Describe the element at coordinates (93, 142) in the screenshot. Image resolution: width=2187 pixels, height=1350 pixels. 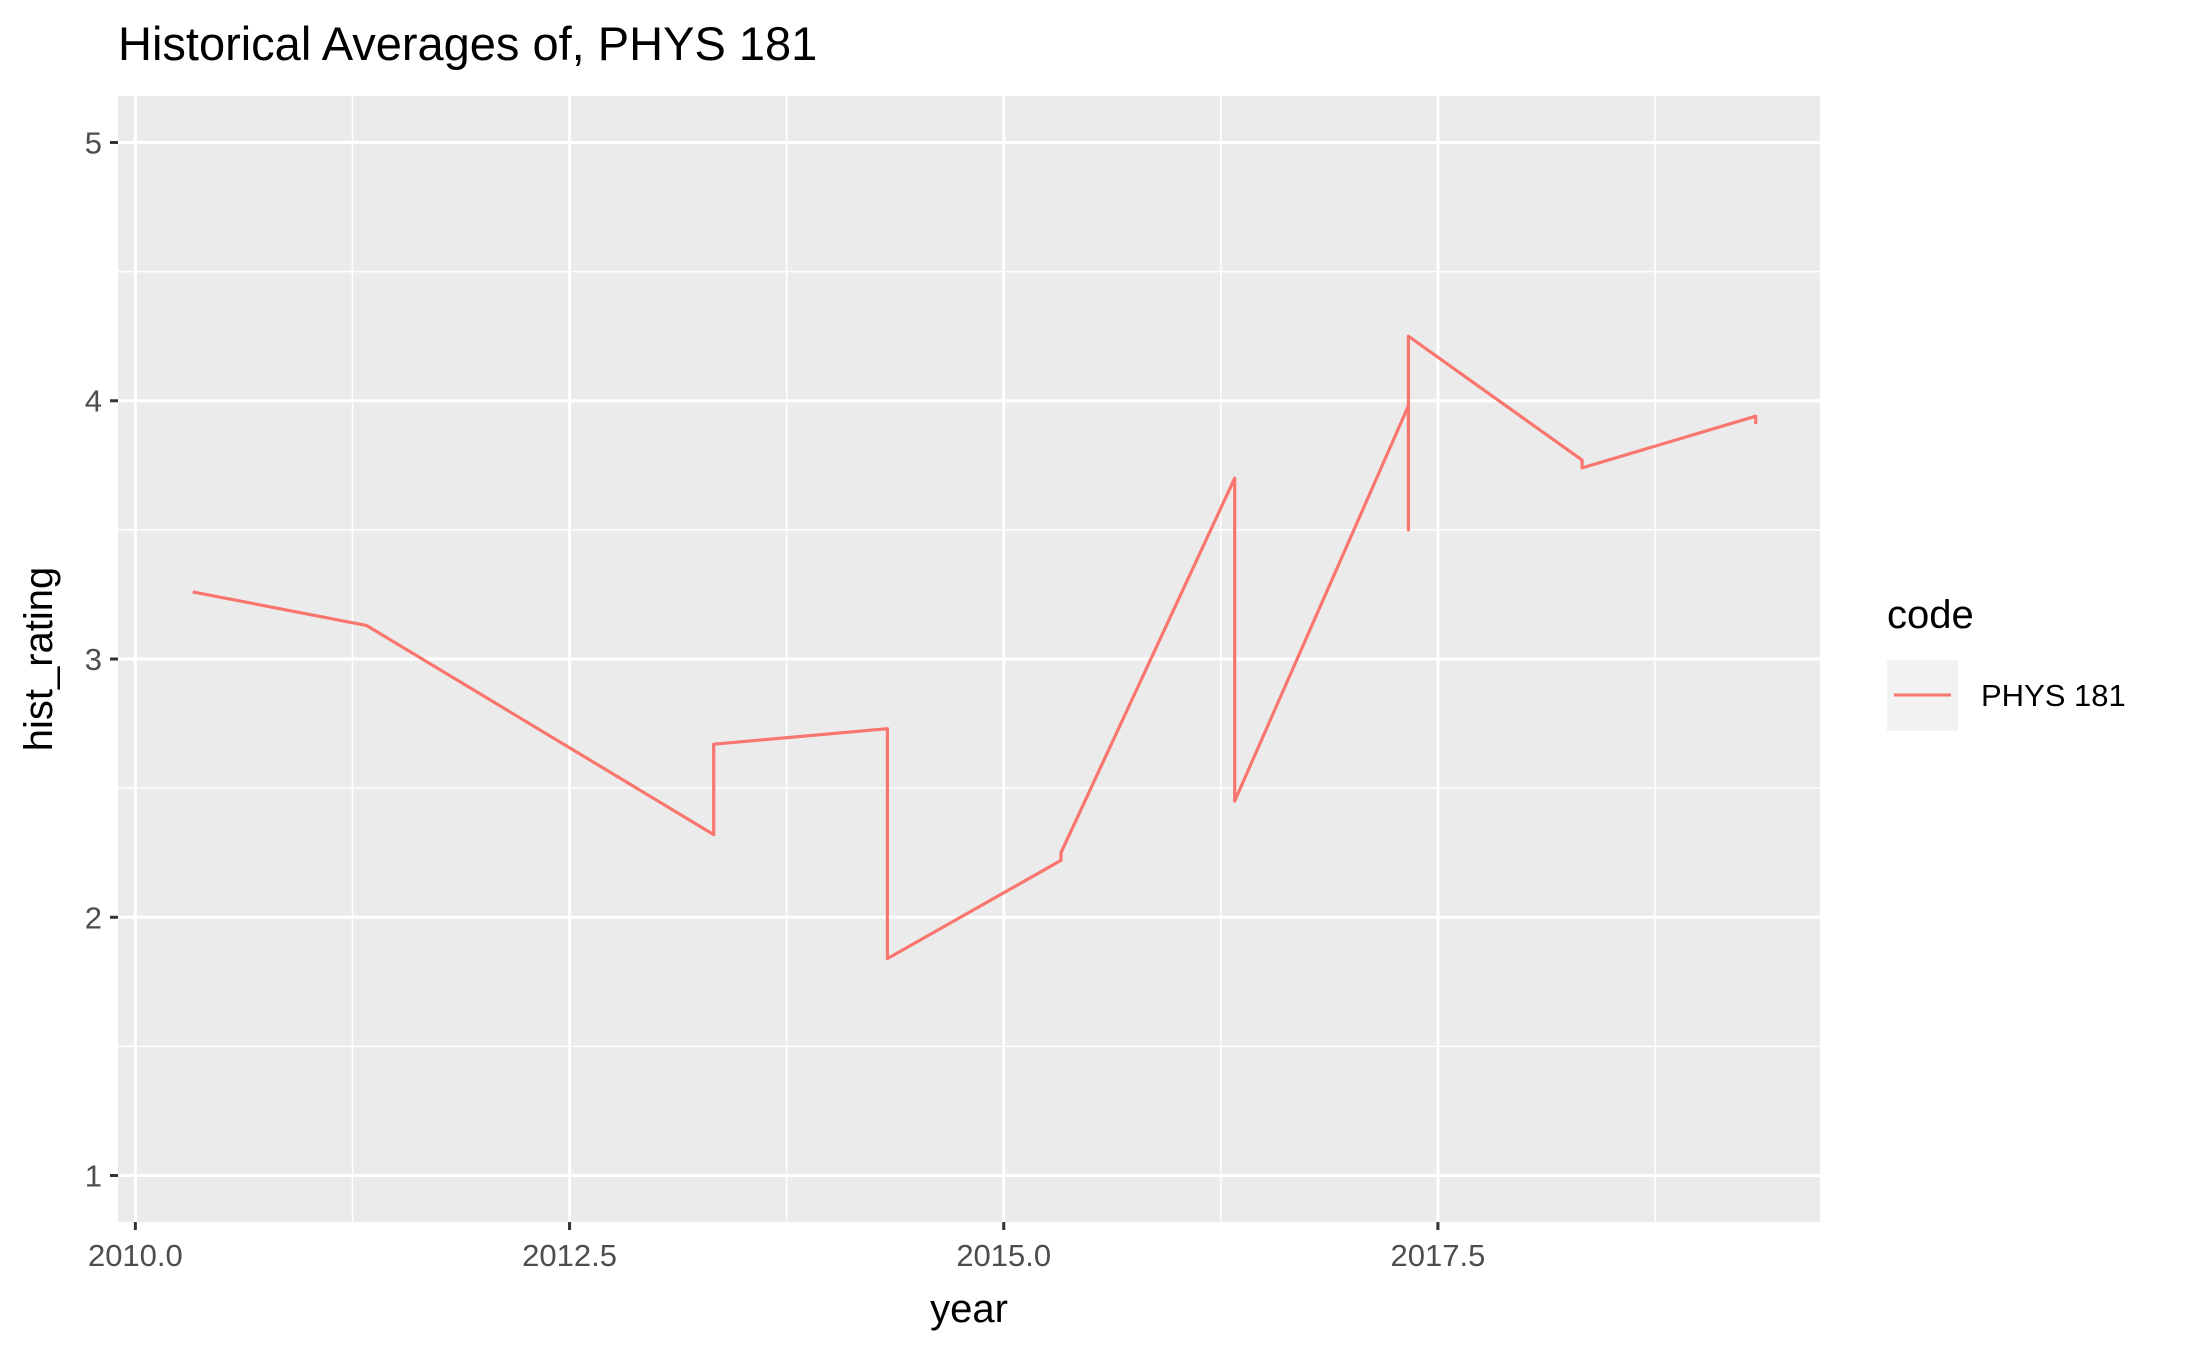
I see `y-tick-label: 5` at that location.